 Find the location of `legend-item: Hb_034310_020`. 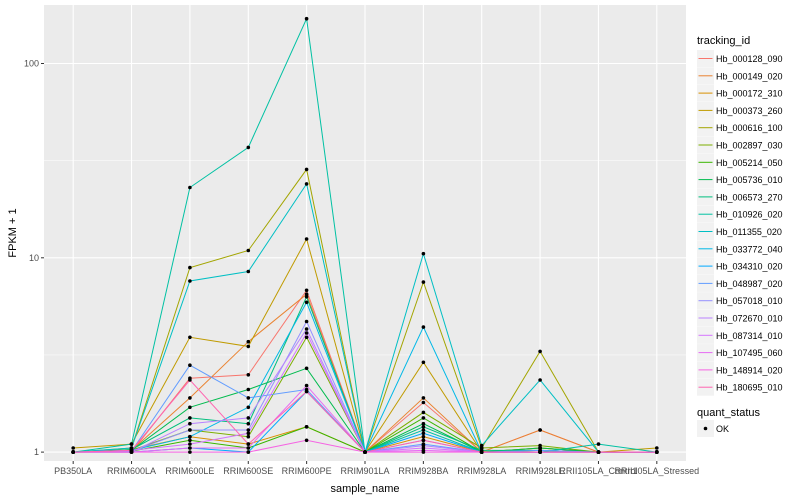

legend-item: Hb_034310_020 is located at coordinates (740, 266).